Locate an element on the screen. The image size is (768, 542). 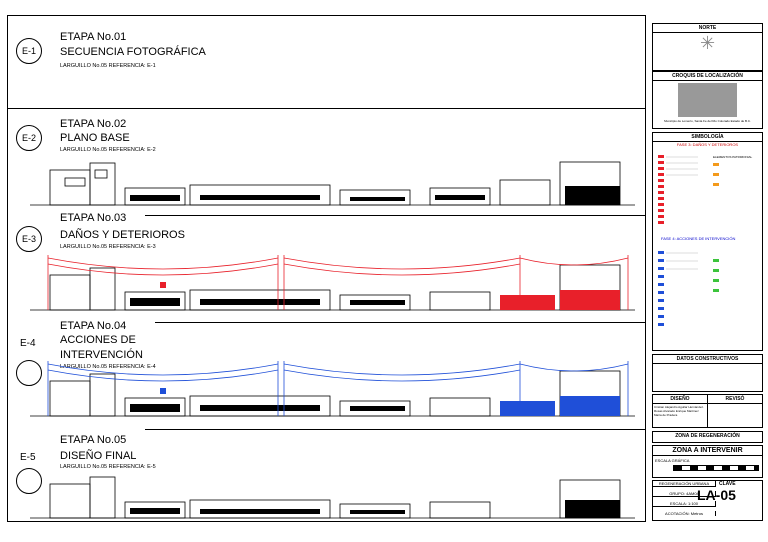
stage-reference: LARGUILLO No.05 REFERENCIA: E-1 is located at coordinates (108, 66).